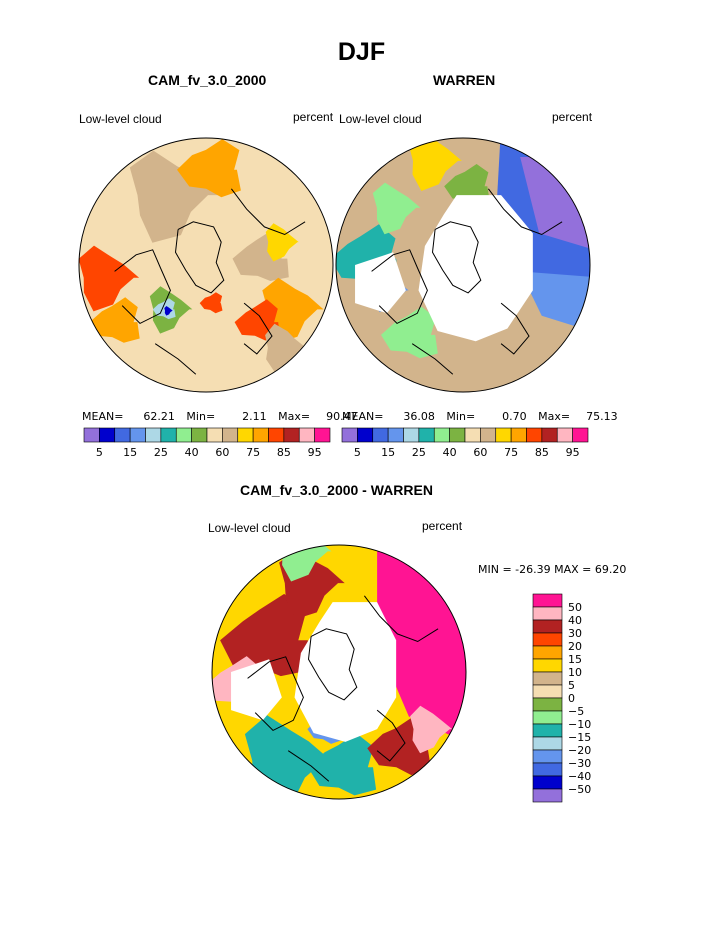  Describe the element at coordinates (357, 452) in the screenshot. I see `panel2-colorbar-tick-label: 5` at that location.